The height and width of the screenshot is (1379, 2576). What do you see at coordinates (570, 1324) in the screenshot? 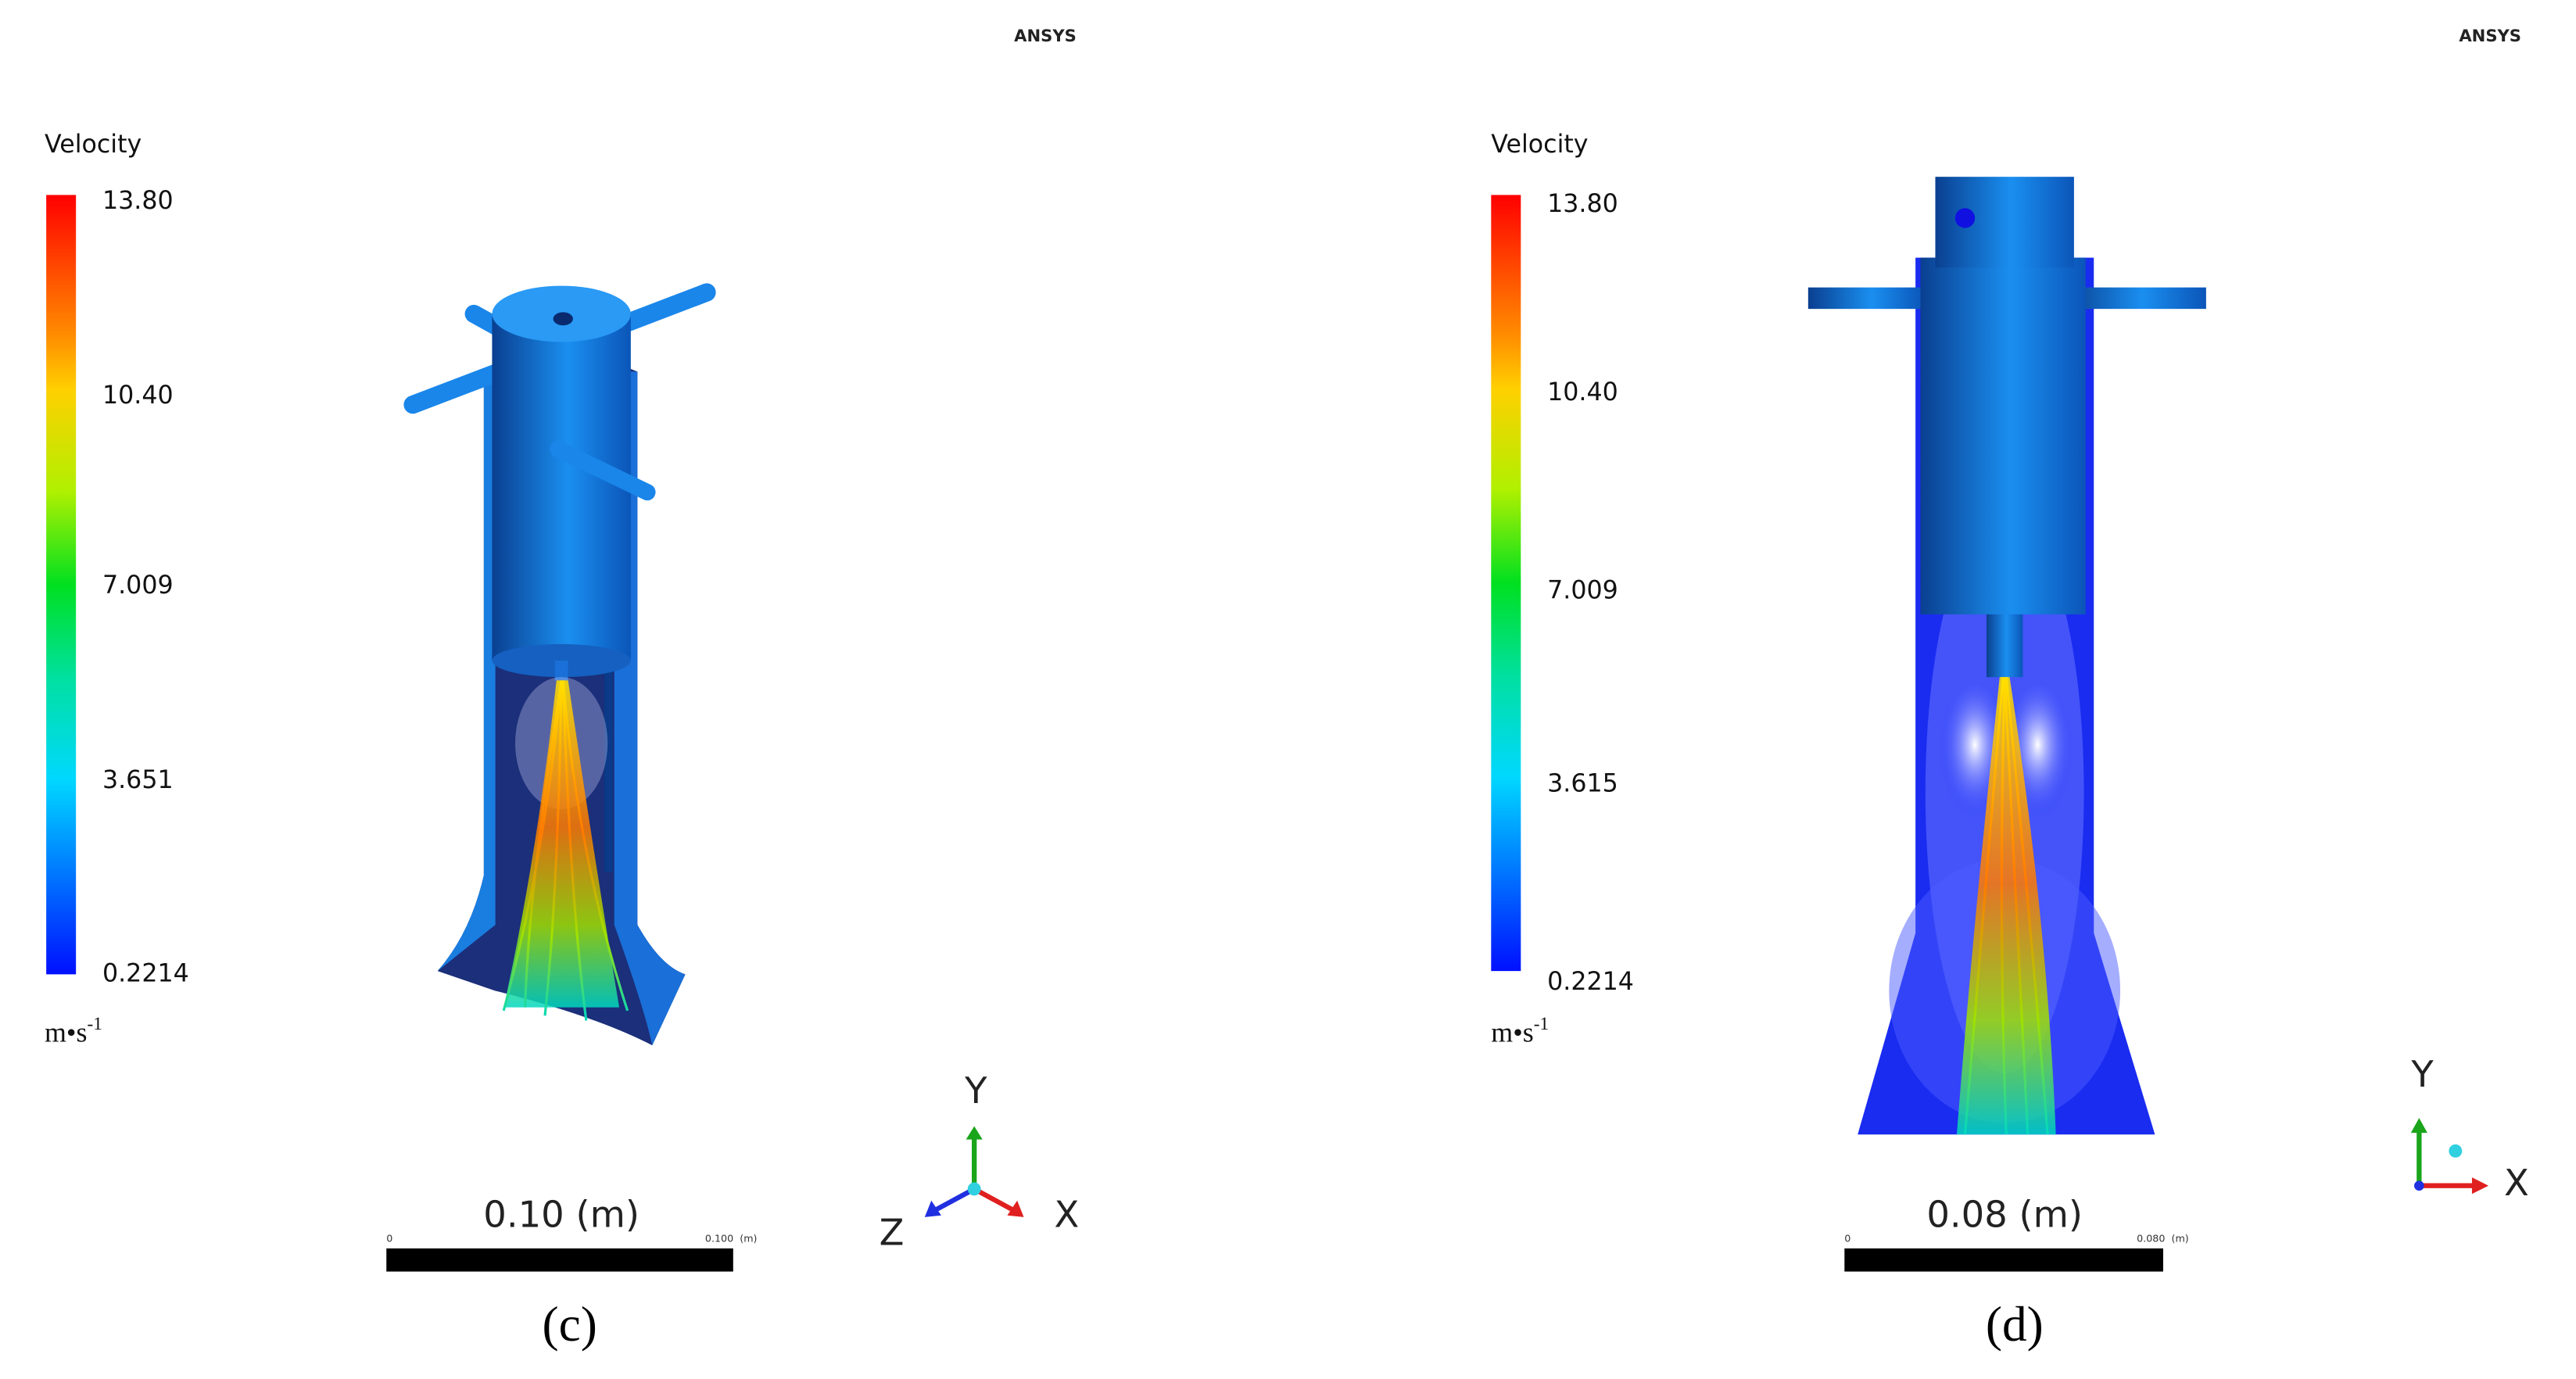
I see `caption: (c)` at bounding box center [570, 1324].